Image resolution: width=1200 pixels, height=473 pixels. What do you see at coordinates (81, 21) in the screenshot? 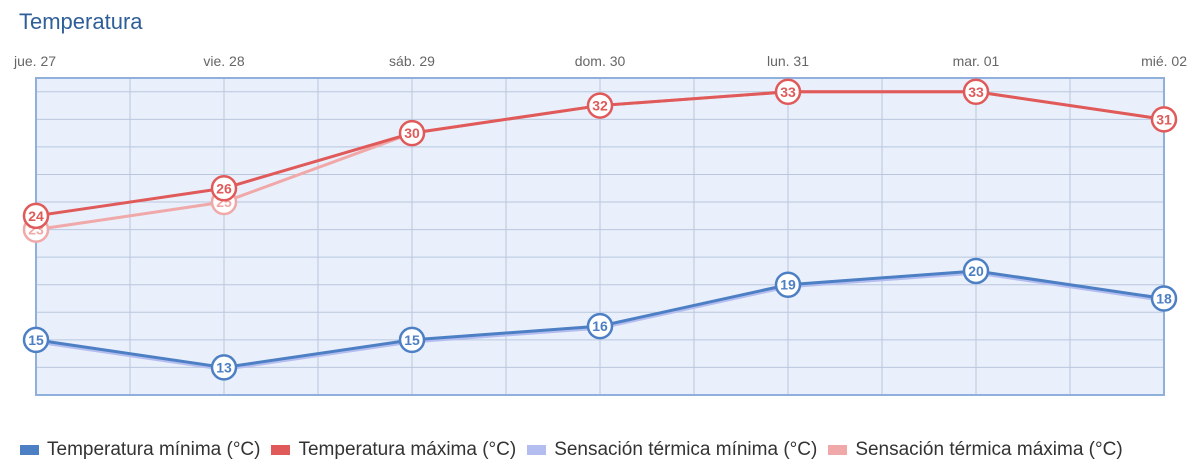
I see `chart-title: Temperatura` at bounding box center [81, 21].